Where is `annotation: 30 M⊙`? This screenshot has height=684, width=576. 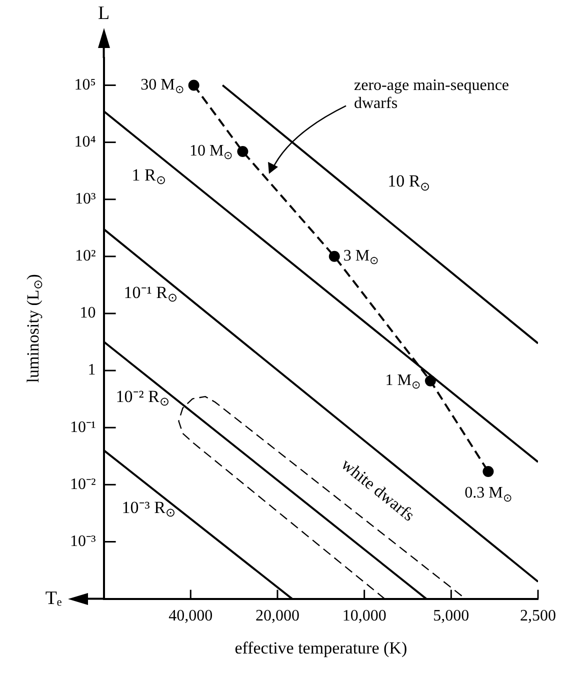
annotation: 30 M⊙ is located at coordinates (162, 86).